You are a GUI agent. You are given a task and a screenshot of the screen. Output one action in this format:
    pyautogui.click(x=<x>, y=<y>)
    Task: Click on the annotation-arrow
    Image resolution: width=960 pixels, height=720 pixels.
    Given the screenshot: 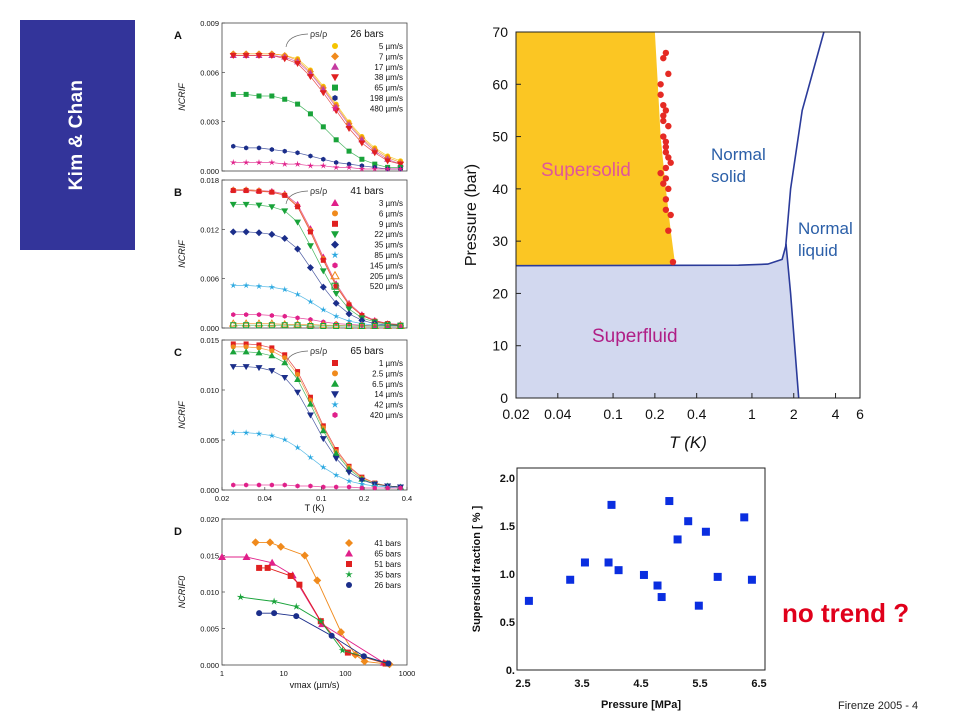 What is the action you would take?
    pyautogui.click(x=297, y=357)
    